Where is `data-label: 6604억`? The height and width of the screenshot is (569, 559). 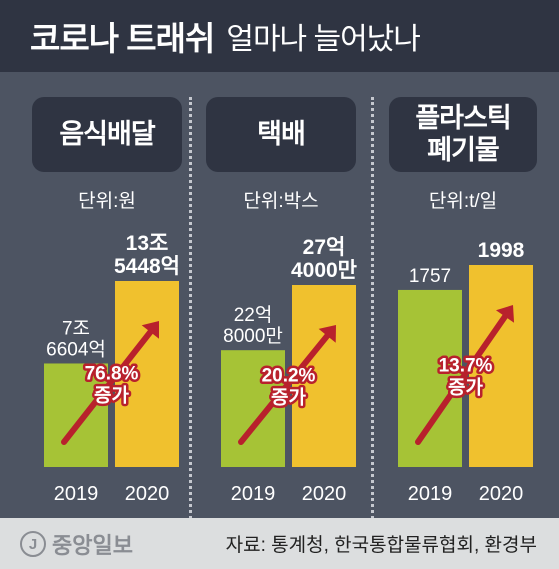 data-label: 6604억 is located at coordinates (76, 349).